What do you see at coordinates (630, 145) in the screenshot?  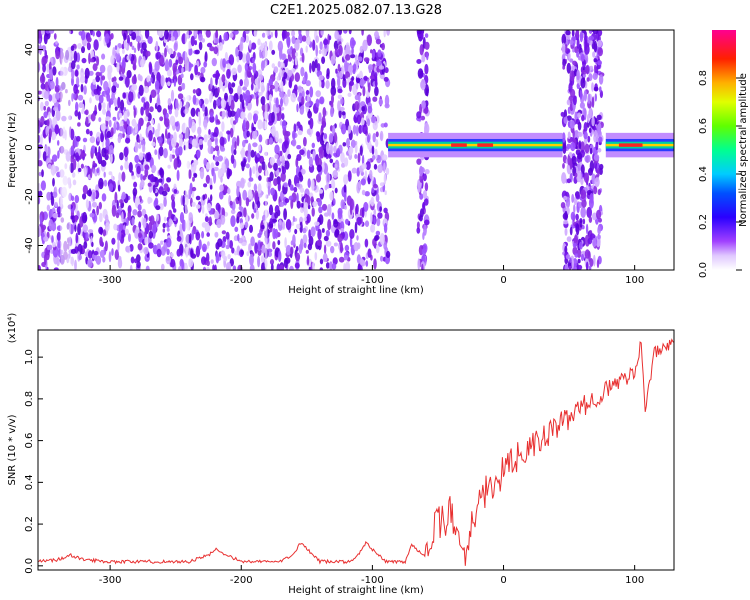 I see `signal-peak` at bounding box center [630, 145].